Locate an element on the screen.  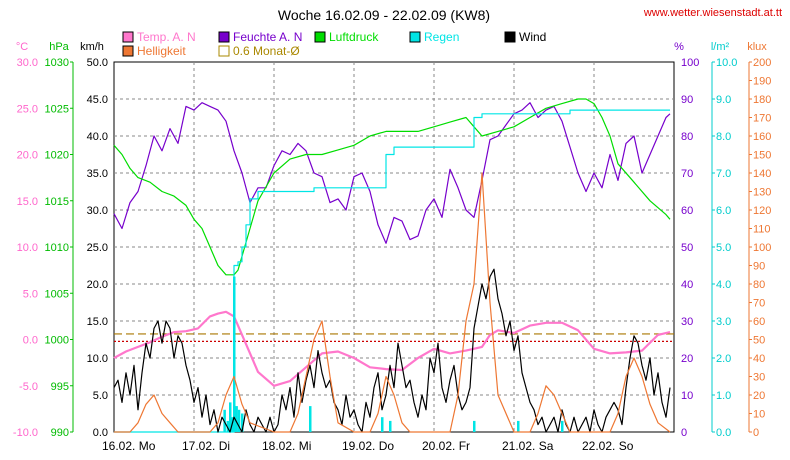
tick-label-rain: 3.0 is located at coordinates (723, 322).